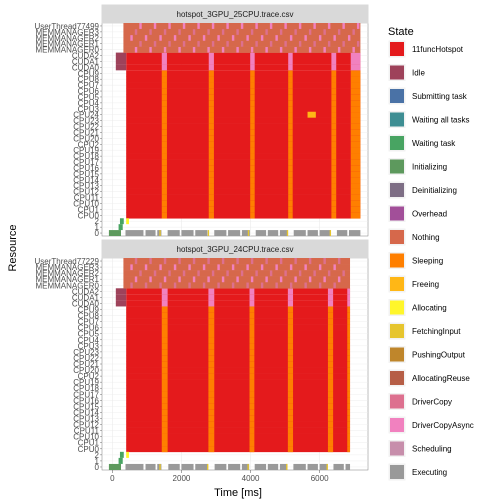 Image resolution: width=504 pixels, height=504 pixels. Describe the element at coordinates (242, 49) in the screenshot. I see `bar-nothing` at that location.